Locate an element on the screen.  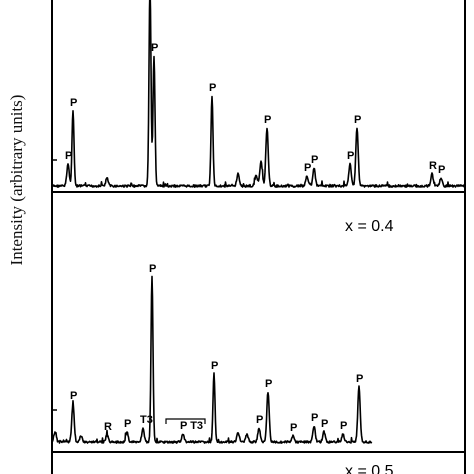
t3-bracket is located at coordinates (185, 421).